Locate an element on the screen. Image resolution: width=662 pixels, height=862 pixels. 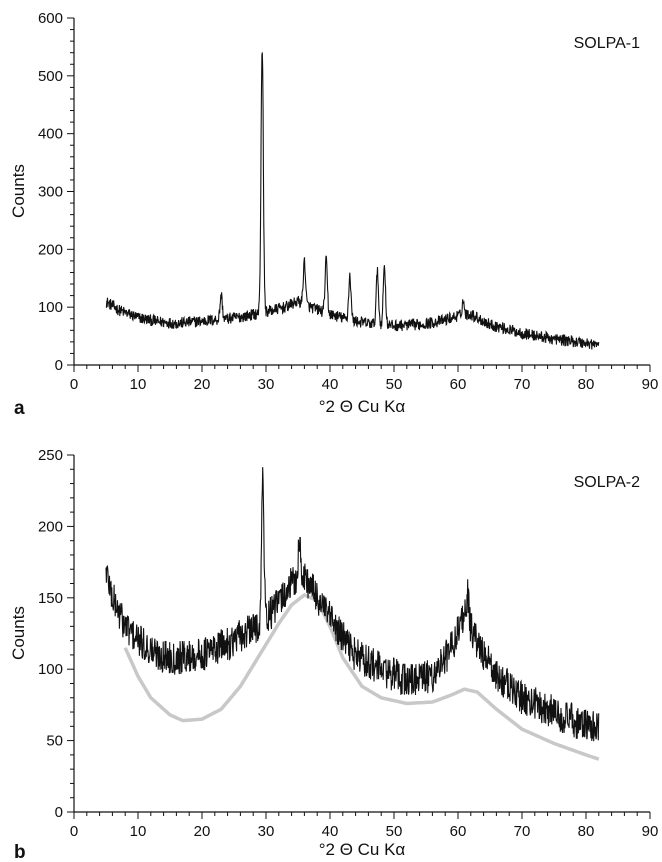
legend-label: SOLPA-1 is located at coordinates (607, 43).